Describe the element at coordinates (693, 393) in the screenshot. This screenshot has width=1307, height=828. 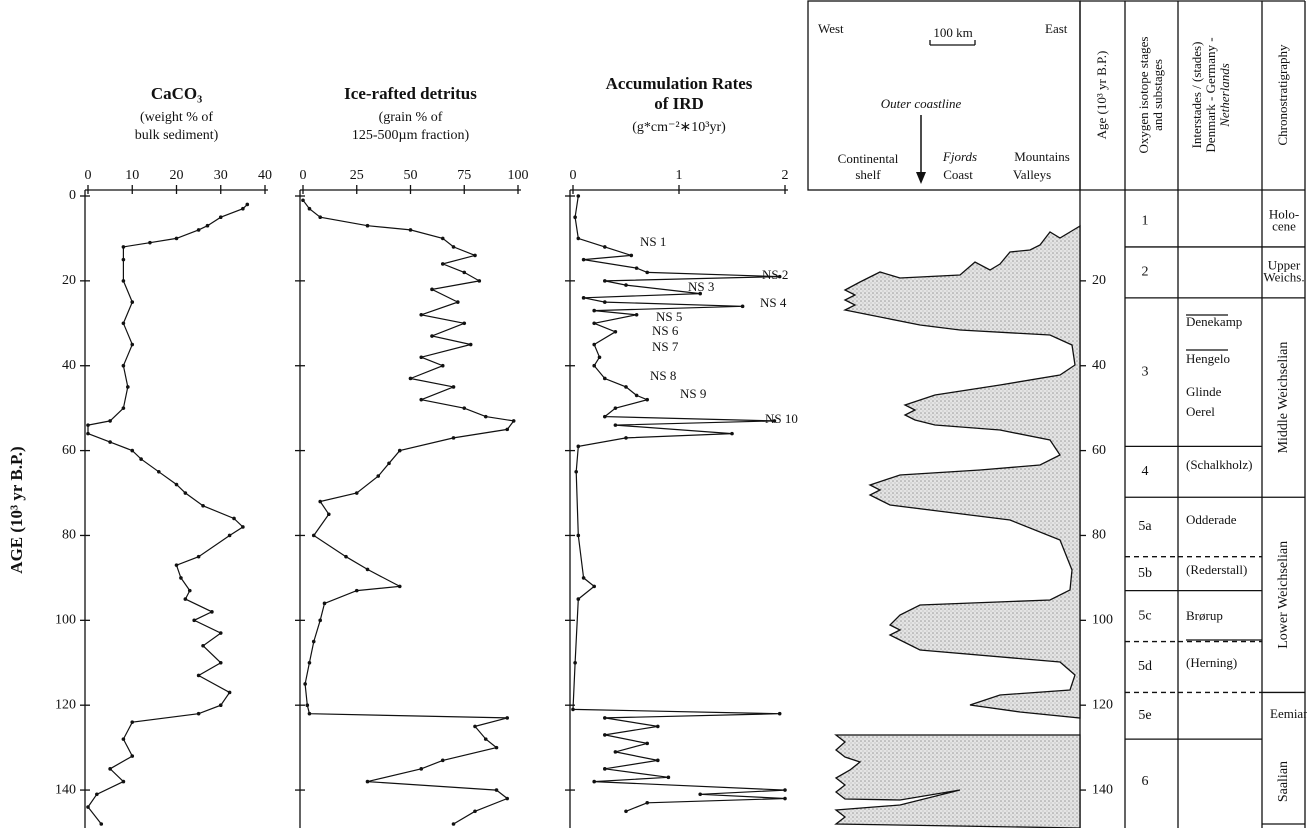
I see `annotation: NS 9` at that location.